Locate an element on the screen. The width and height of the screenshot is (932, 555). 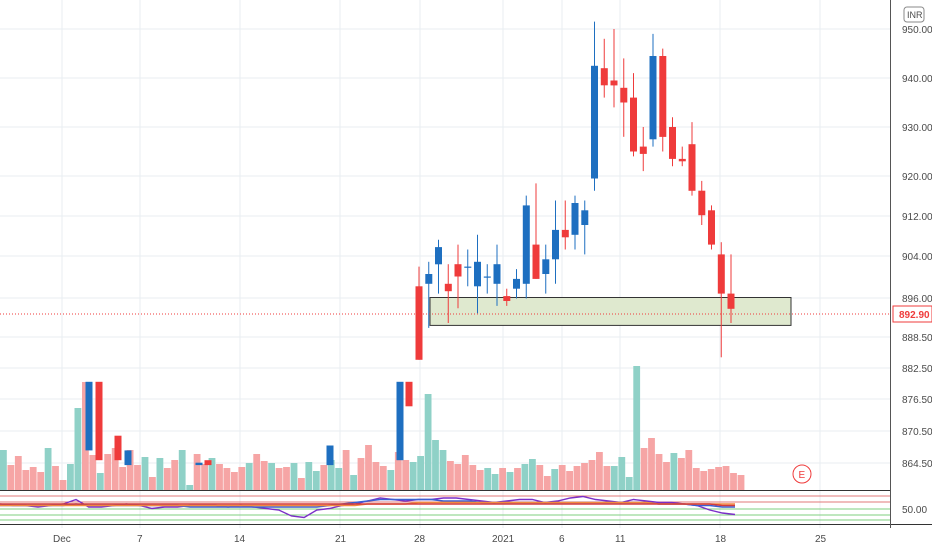
currency-label: INR is located at coordinates (915, 15).